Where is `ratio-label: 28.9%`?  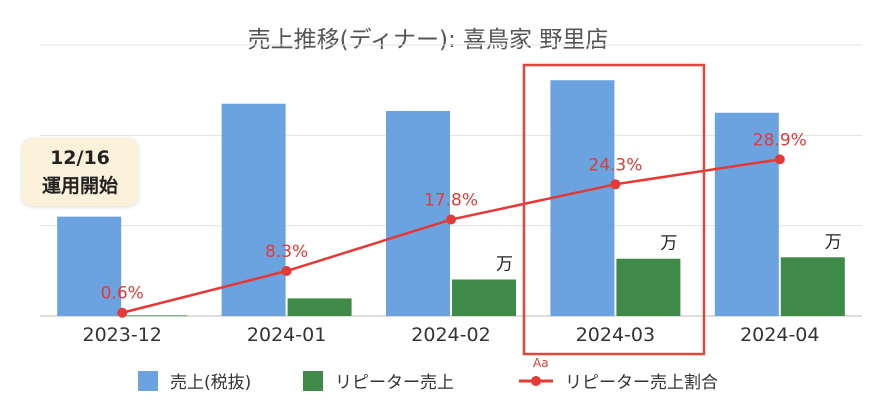 ratio-label: 28.9% is located at coordinates (780, 140).